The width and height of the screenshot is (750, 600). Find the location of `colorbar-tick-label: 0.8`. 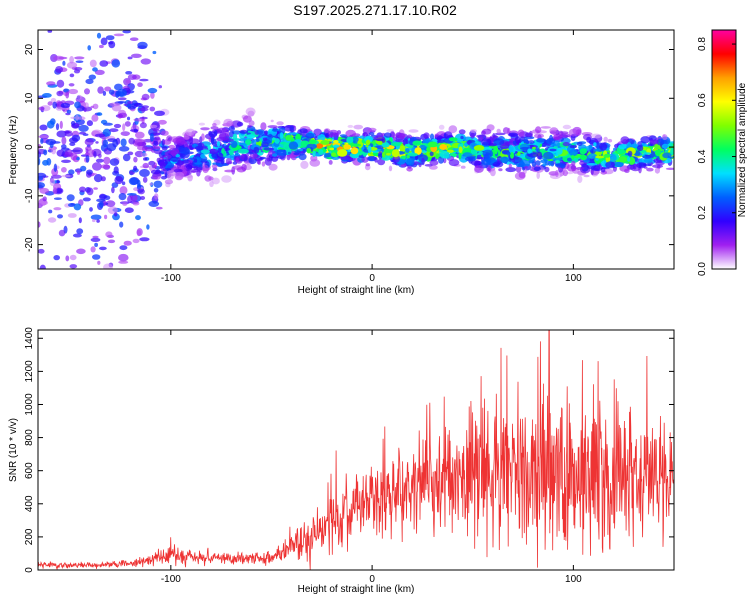

colorbar-tick-label: 0.8 is located at coordinates (702, 44).